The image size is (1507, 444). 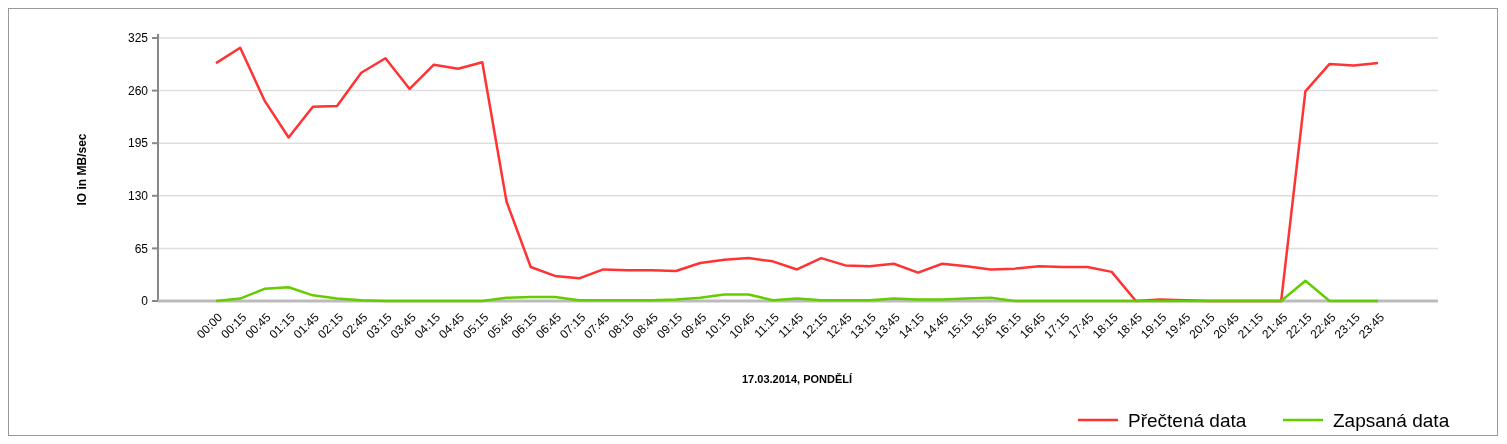 I want to click on y-tick-label: 130, so click(x=138, y=196).